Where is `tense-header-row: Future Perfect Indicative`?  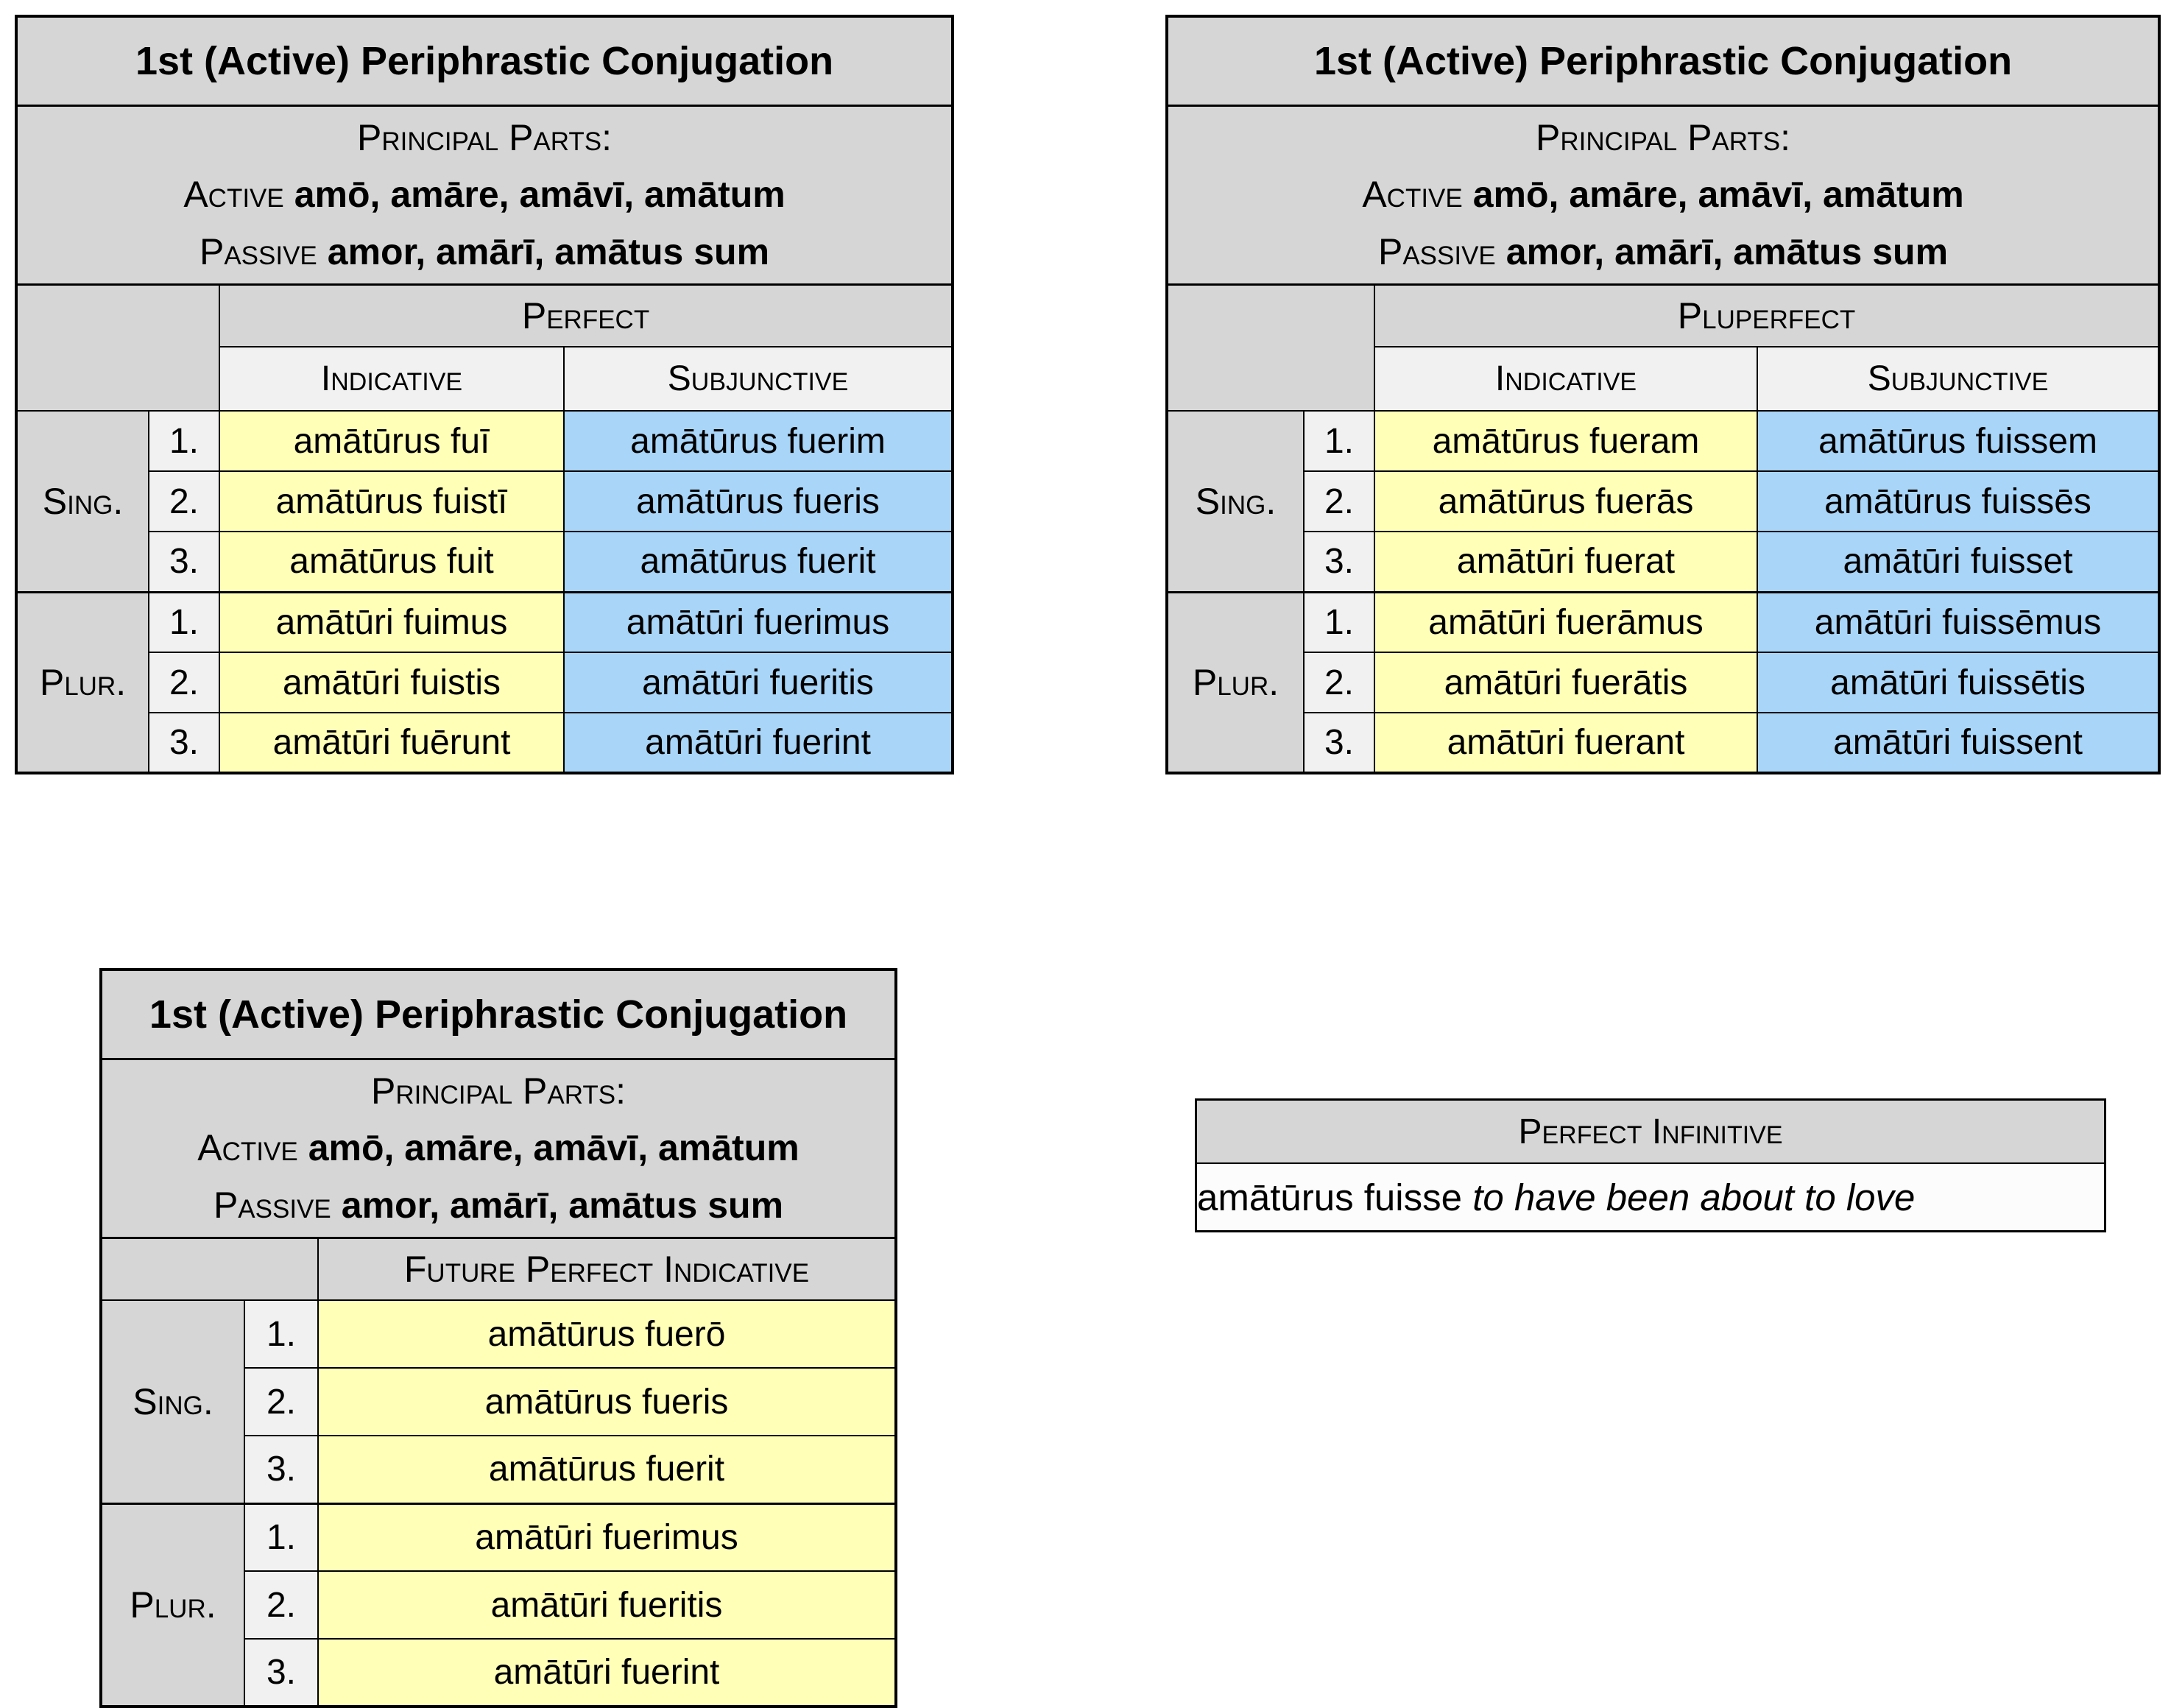
tense-header-row: Future Perfect Indicative is located at coordinates (499, 1269).